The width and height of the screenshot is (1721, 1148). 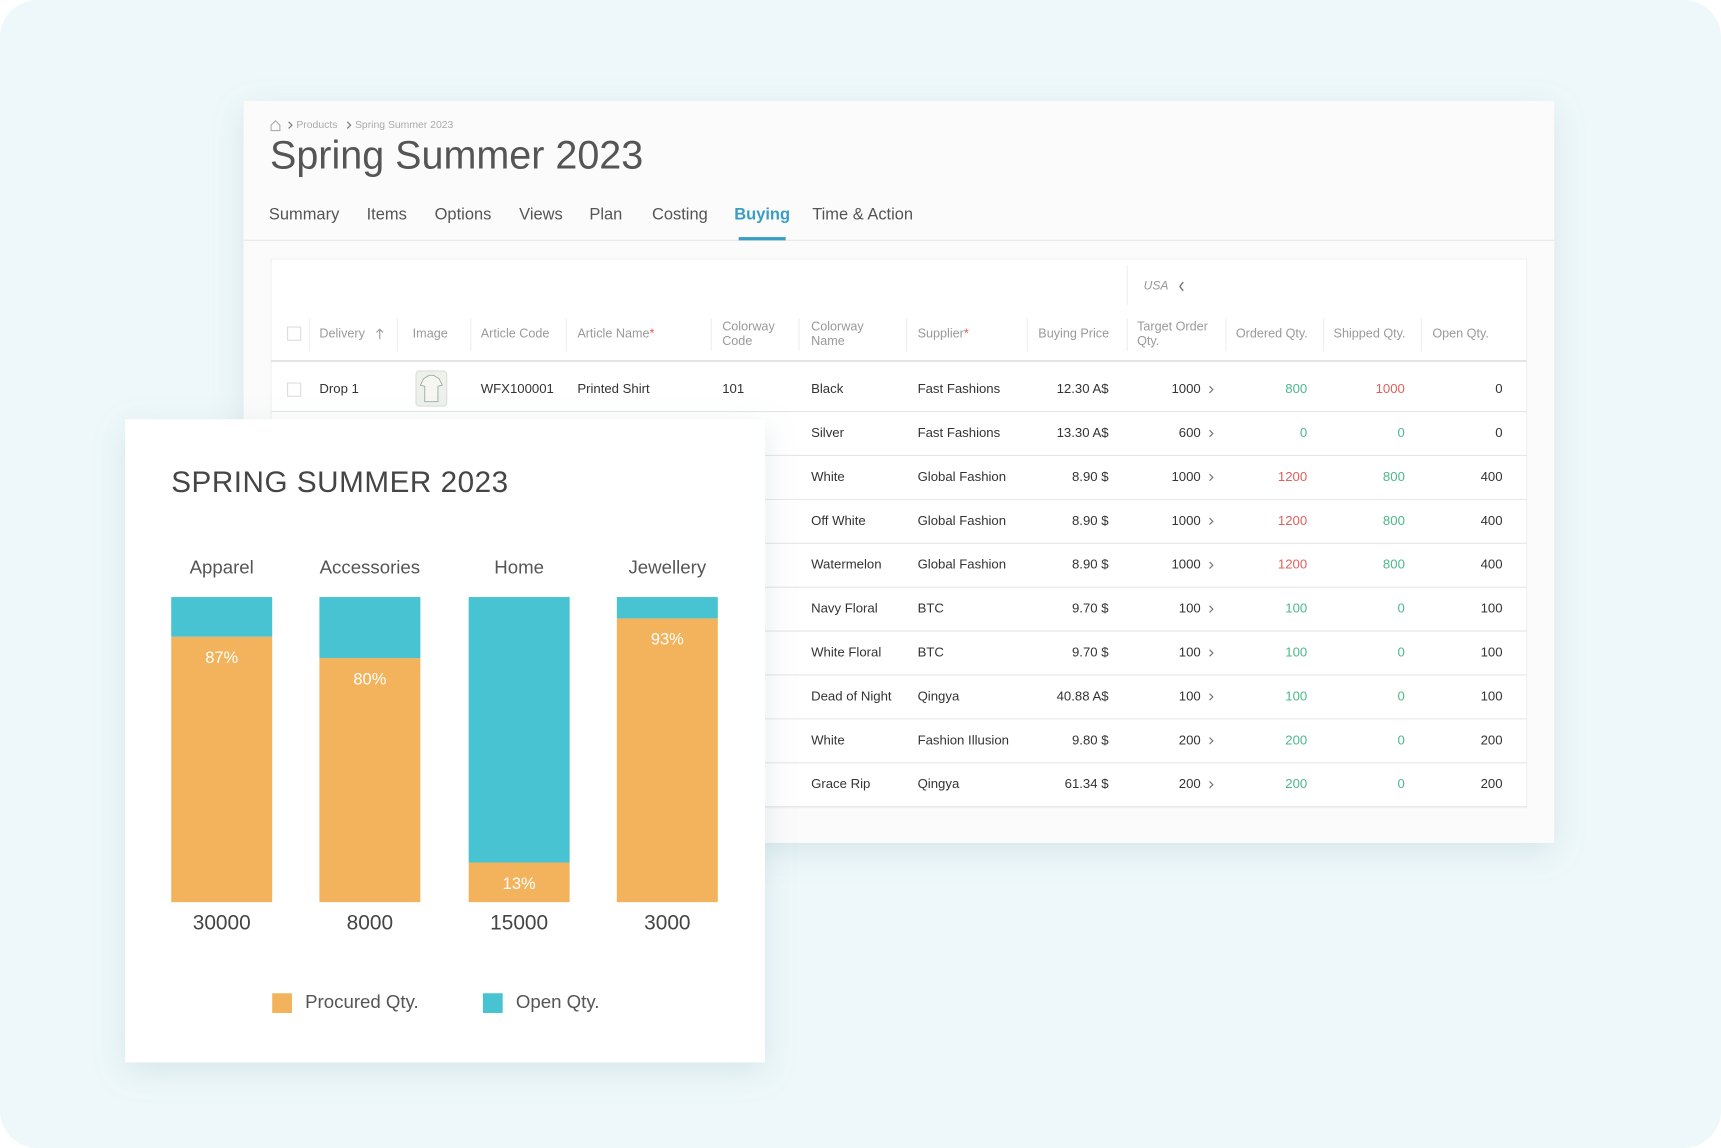 What do you see at coordinates (369, 679) in the screenshot?
I see `value-label: 80%` at bounding box center [369, 679].